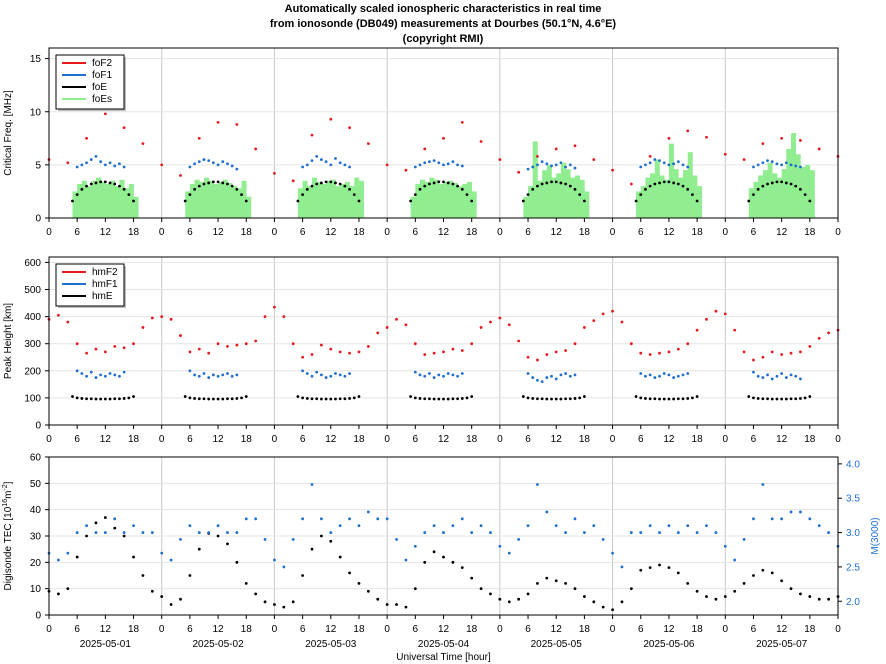  I want to click on date-label: 2025-05-04, so click(444, 644).